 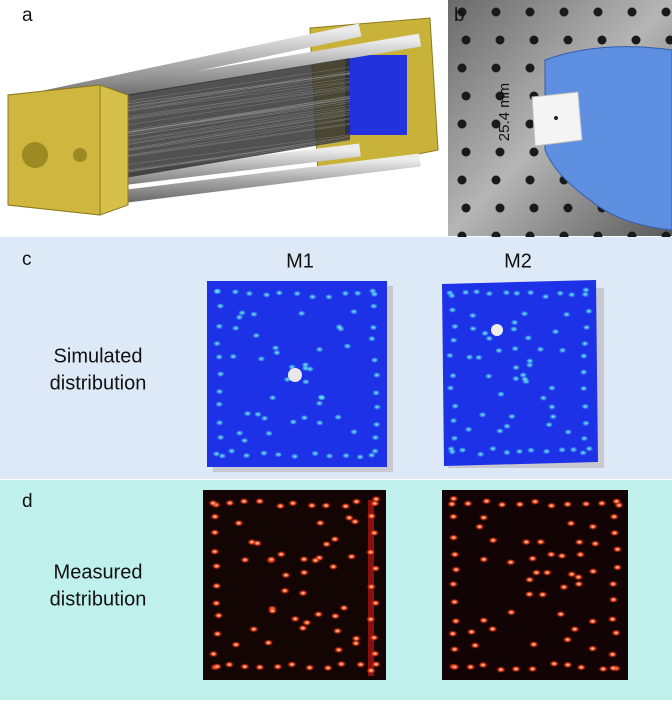 What do you see at coordinates (27, 259) in the screenshot?
I see `panel-letter: c` at bounding box center [27, 259].